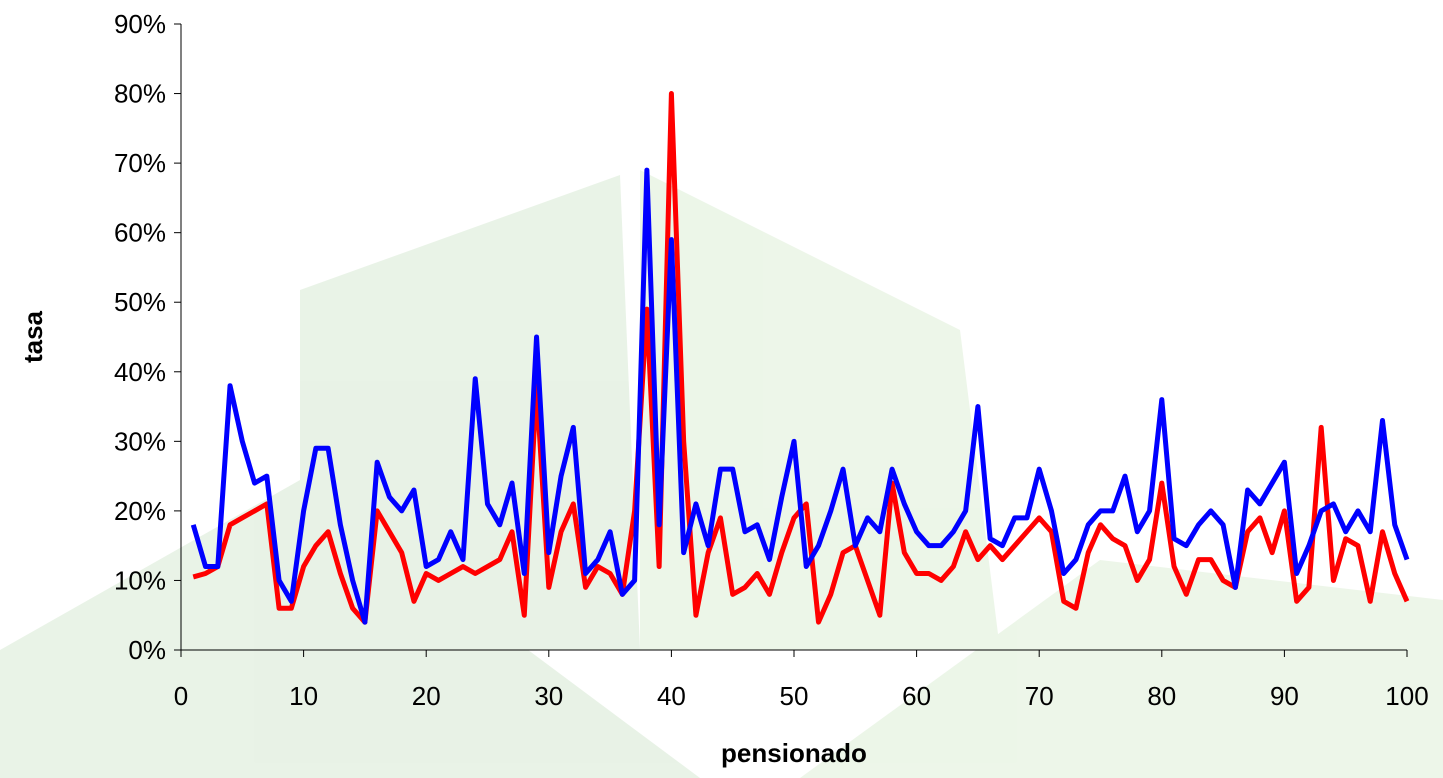 Image resolution: width=1443 pixels, height=778 pixels. I want to click on x-tick-label: 20, so click(426, 696).